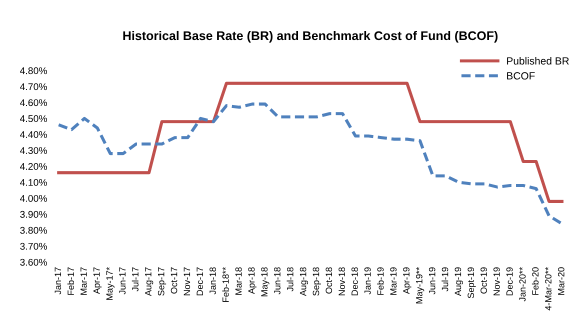  What do you see at coordinates (472, 282) in the screenshot?
I see `x-tick-label: Sept-19` at bounding box center [472, 282].